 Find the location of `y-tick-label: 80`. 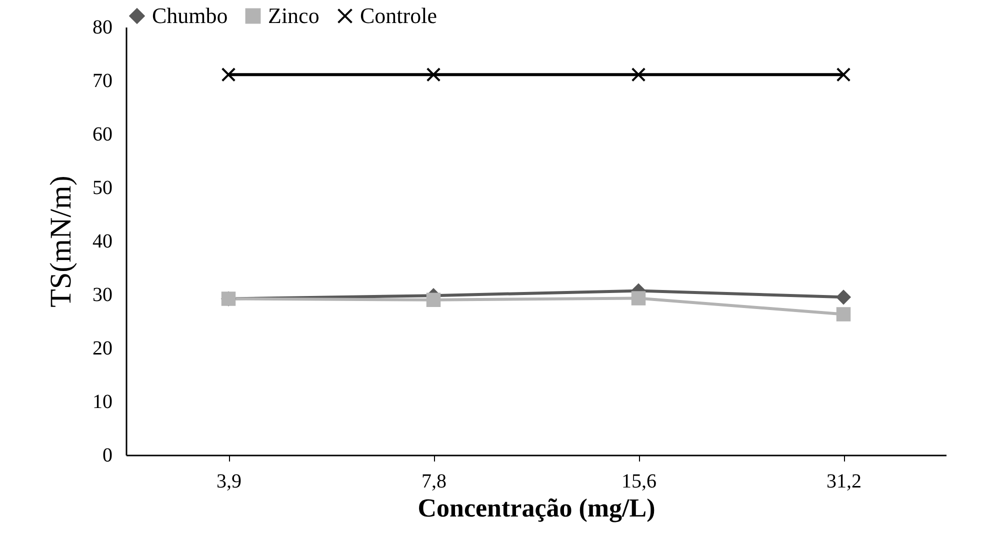

y-tick-label: 80 is located at coordinates (102, 27).